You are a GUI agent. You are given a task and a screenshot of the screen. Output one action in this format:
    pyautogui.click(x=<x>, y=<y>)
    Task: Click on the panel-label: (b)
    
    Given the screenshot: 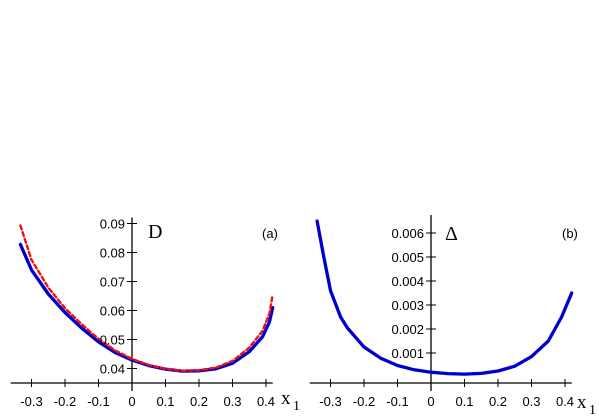 What is the action you would take?
    pyautogui.click(x=570, y=233)
    